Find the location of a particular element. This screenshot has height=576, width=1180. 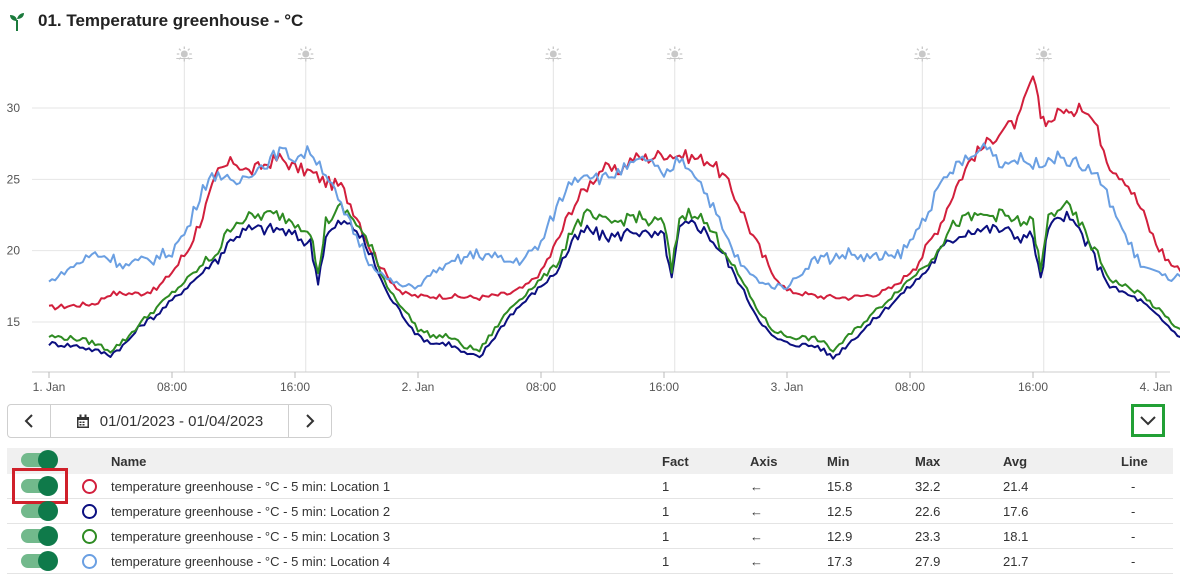

series-min: 12.9 is located at coordinates (840, 536).